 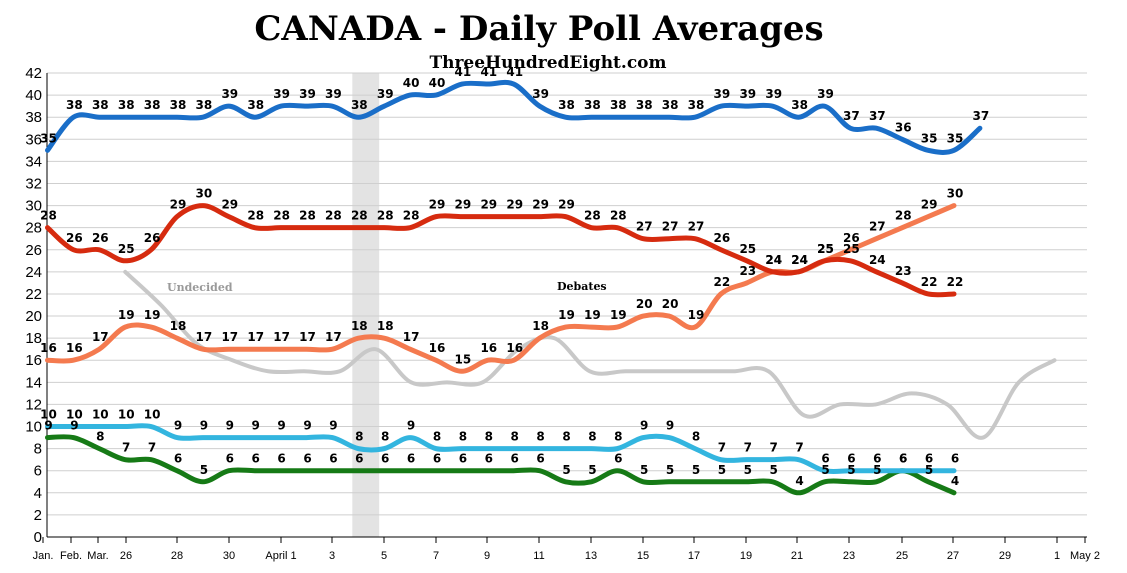 What do you see at coordinates (384, 556) in the screenshot?
I see `x-tick-label-8: 5` at bounding box center [384, 556].